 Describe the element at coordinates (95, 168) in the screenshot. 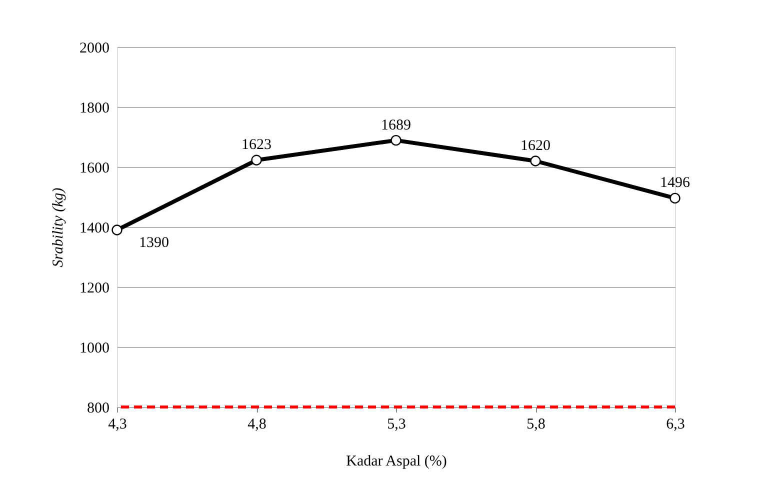

I see `y-tick-label: 1600` at that location.